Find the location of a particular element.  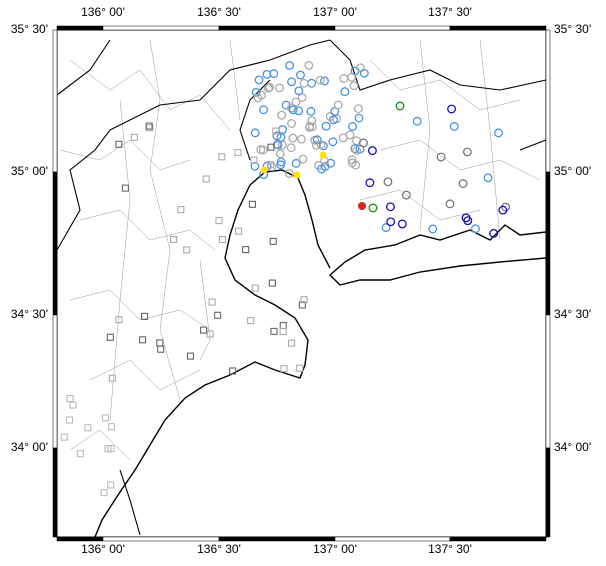

longitude-label: 137° 30' is located at coordinates (450, 549).